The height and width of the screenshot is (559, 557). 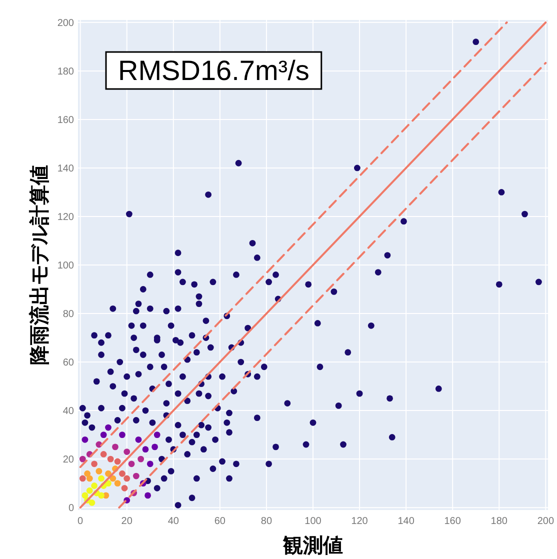 What do you see at coordinates (313, 521) in the screenshot?
I see `x-tick-label: 100` at bounding box center [313, 521].